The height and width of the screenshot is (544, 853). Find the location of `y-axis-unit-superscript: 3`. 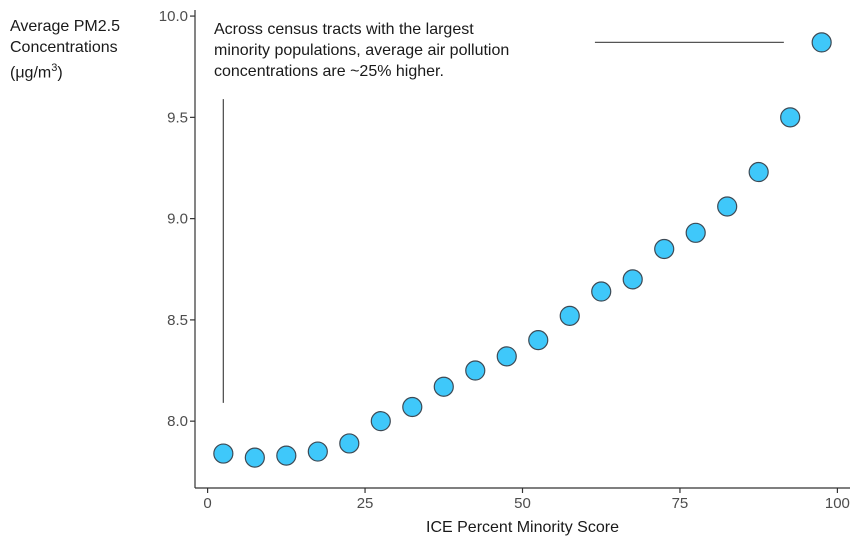

y-axis-unit-superscript: 3 is located at coordinates (54, 68).